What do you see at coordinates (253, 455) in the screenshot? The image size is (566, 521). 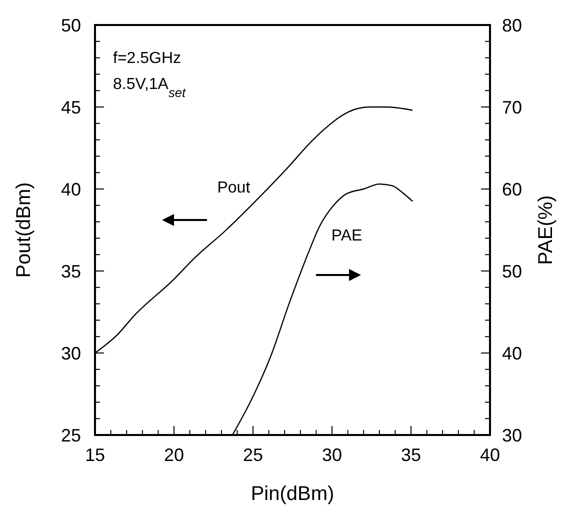 I see `x-tick-label: 25` at bounding box center [253, 455].